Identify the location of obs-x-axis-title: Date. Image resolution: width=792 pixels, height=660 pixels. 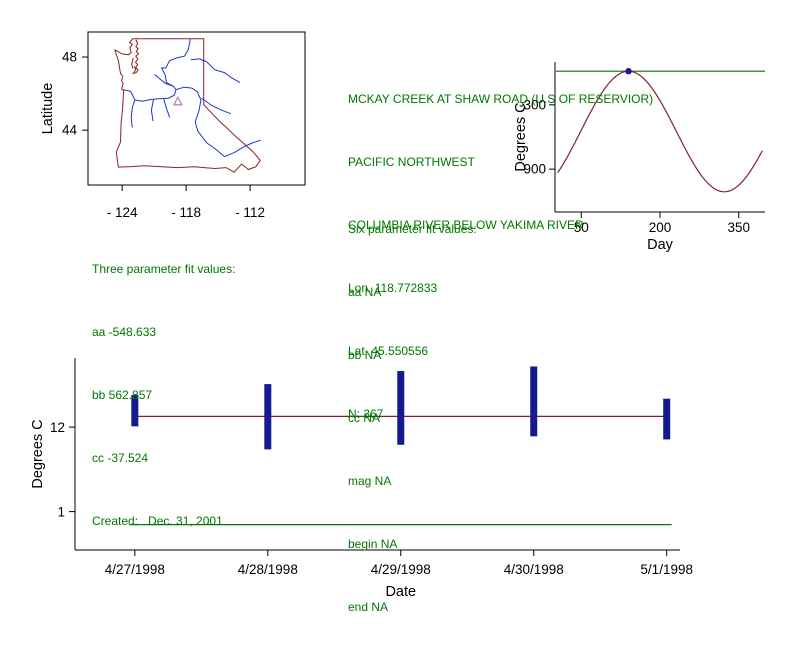
(400, 592).